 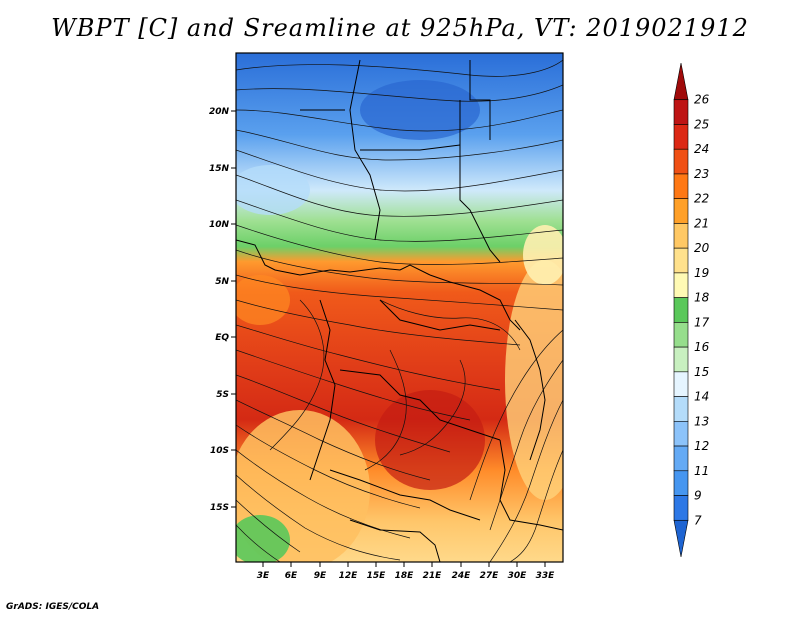 I want to click on lat-tick-label: 10S, so click(x=219, y=451).